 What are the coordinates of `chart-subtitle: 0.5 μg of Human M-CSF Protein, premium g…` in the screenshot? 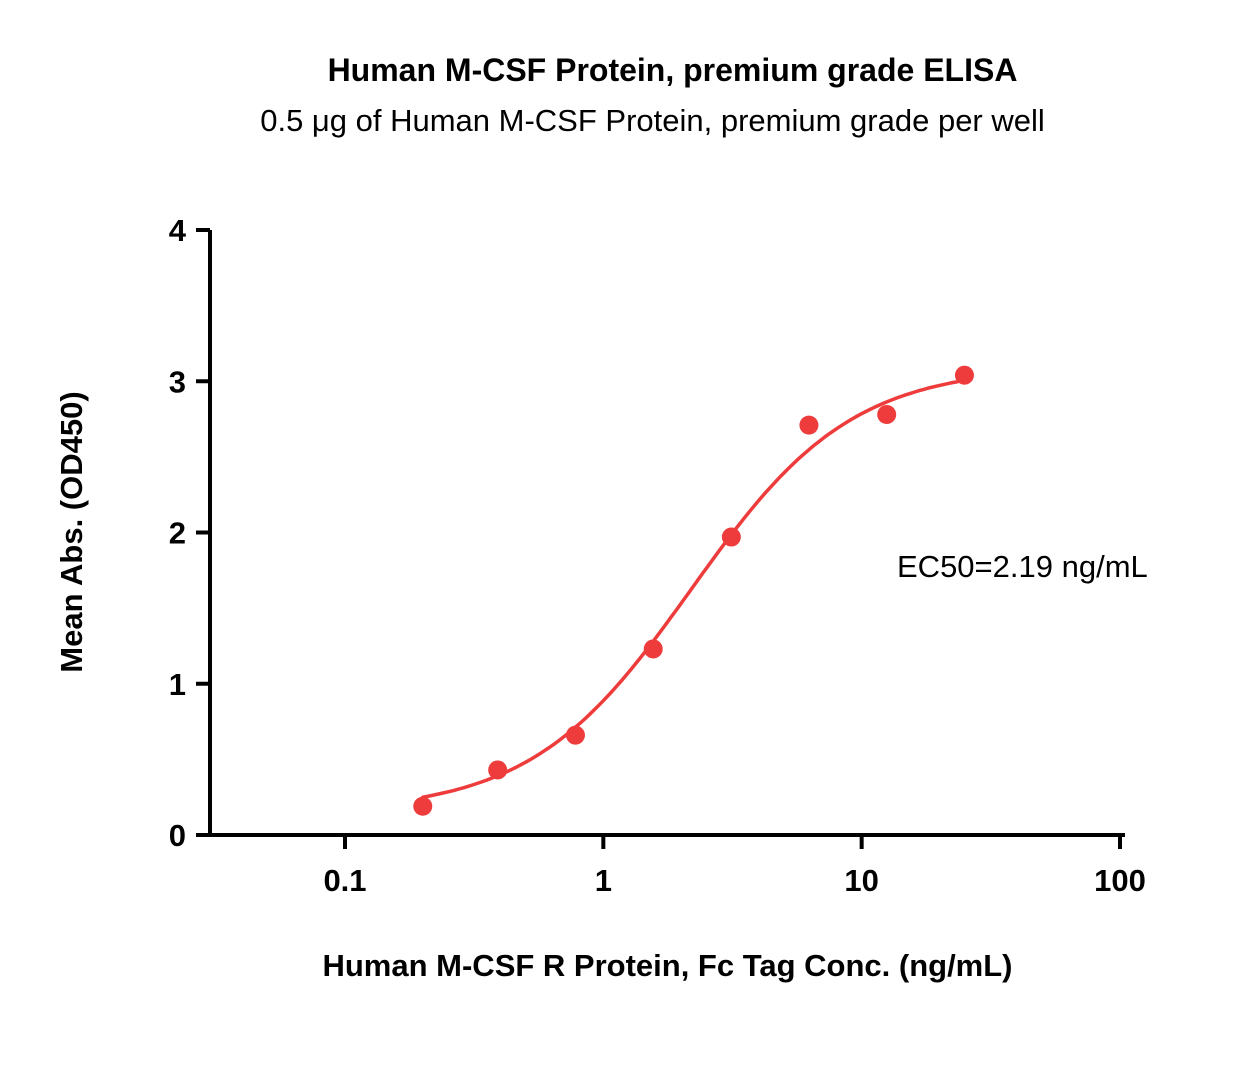 It's located at (652, 120).